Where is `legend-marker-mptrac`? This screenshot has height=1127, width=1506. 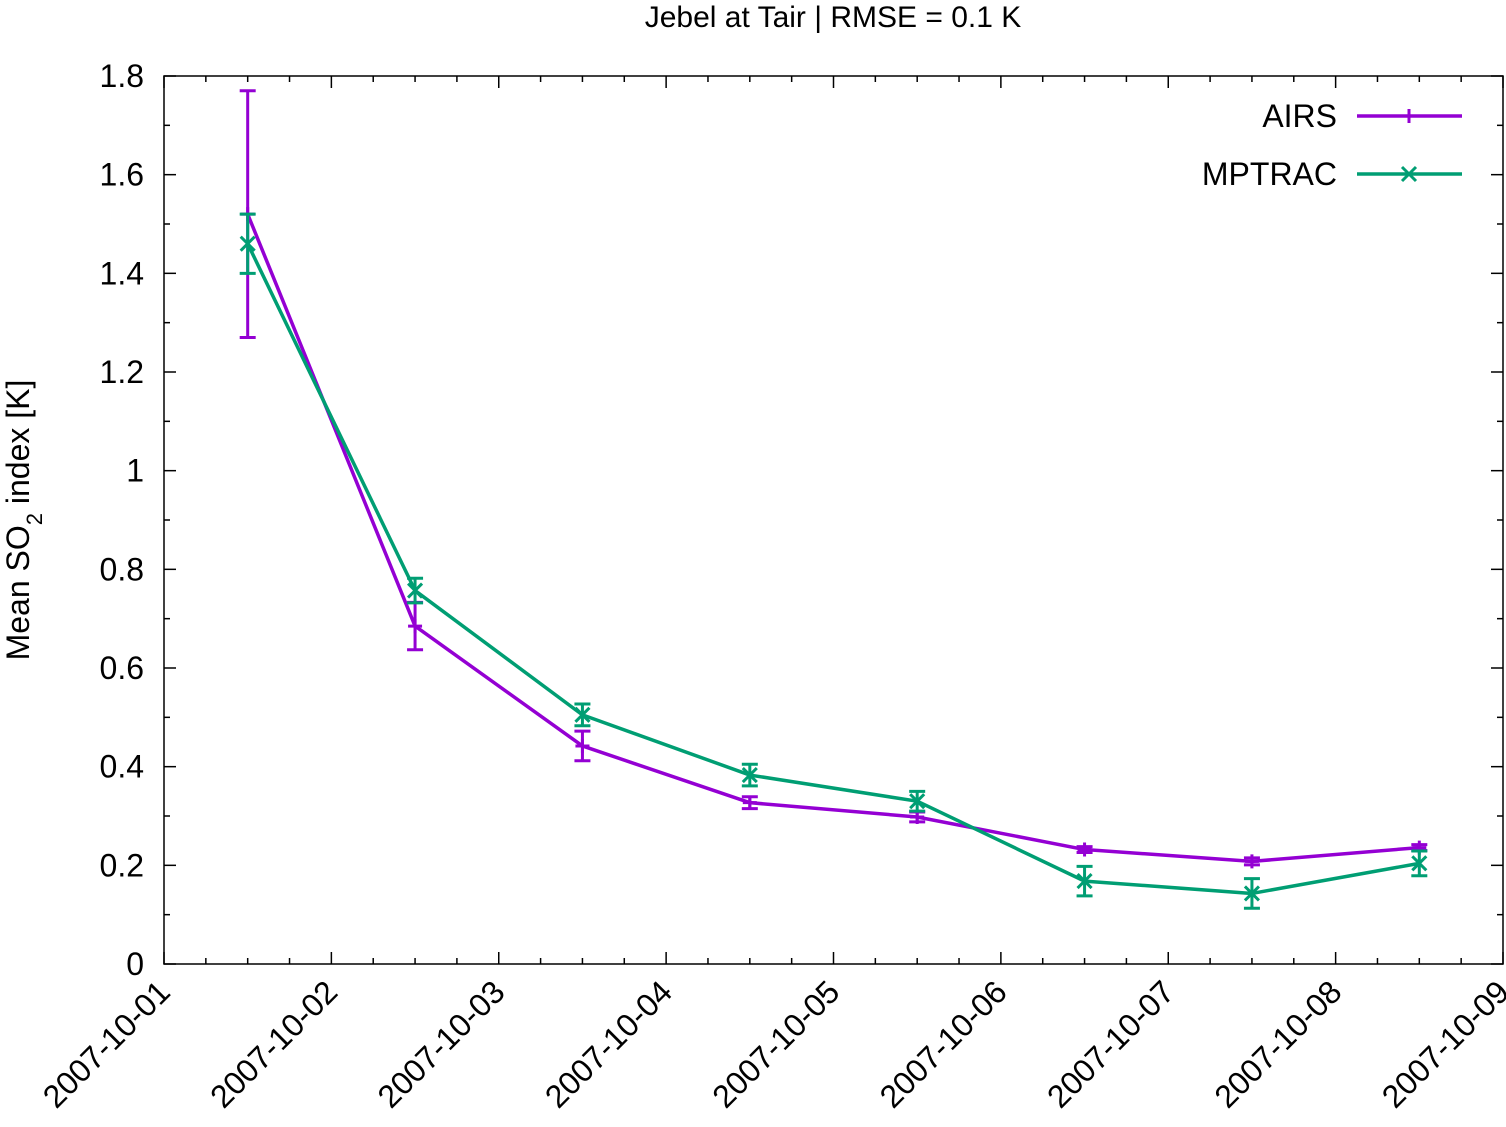 legend-marker-mptrac is located at coordinates (1409, 174).